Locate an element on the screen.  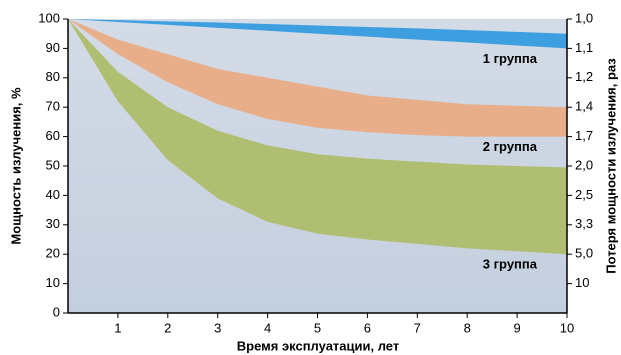
y-tick-label: 10 is located at coordinates (53, 282).